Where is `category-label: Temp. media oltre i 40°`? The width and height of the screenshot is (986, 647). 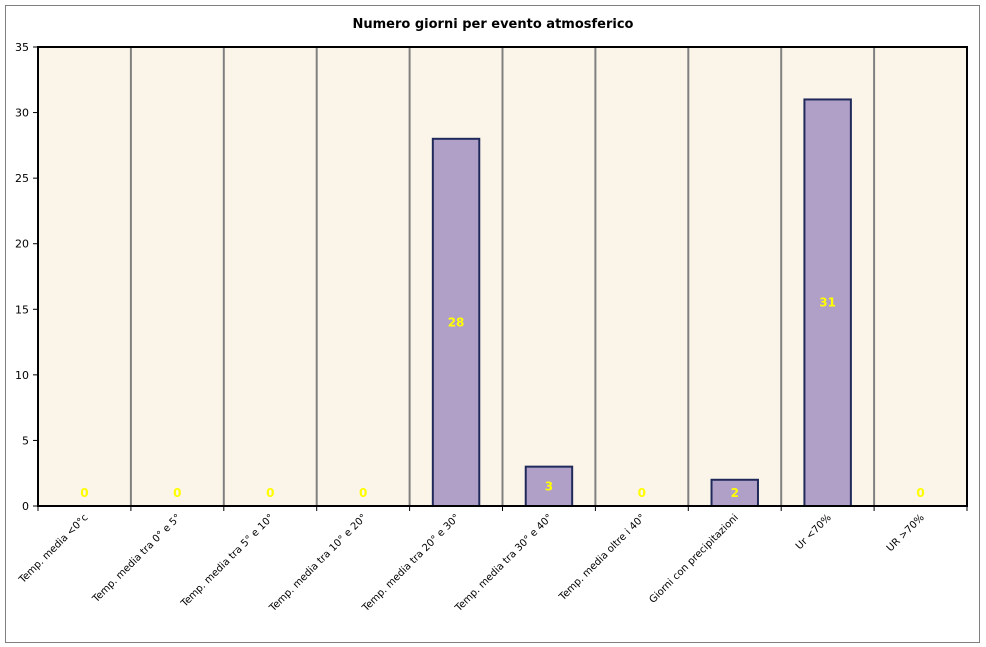 category-label: Temp. media oltre i 40° is located at coordinates (602, 557).